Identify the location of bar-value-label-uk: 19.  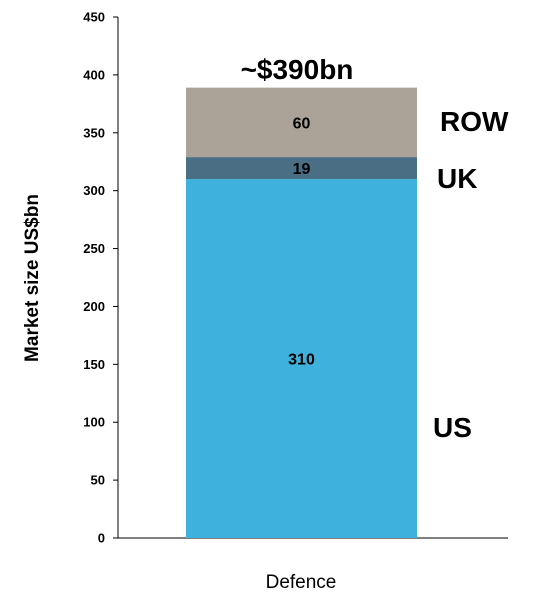
(302, 169).